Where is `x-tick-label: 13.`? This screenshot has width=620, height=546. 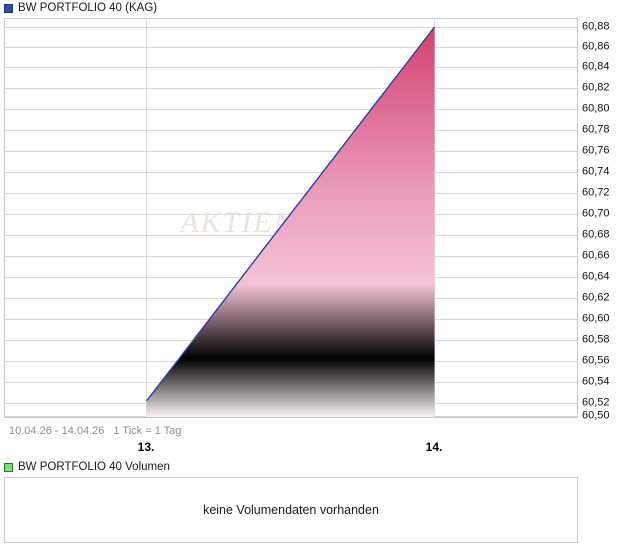
x-tick-label: 13. is located at coordinates (146, 447).